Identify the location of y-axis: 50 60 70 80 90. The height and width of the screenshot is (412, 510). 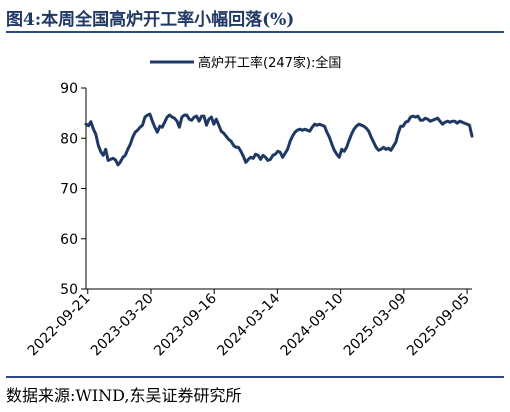
(73, 189).